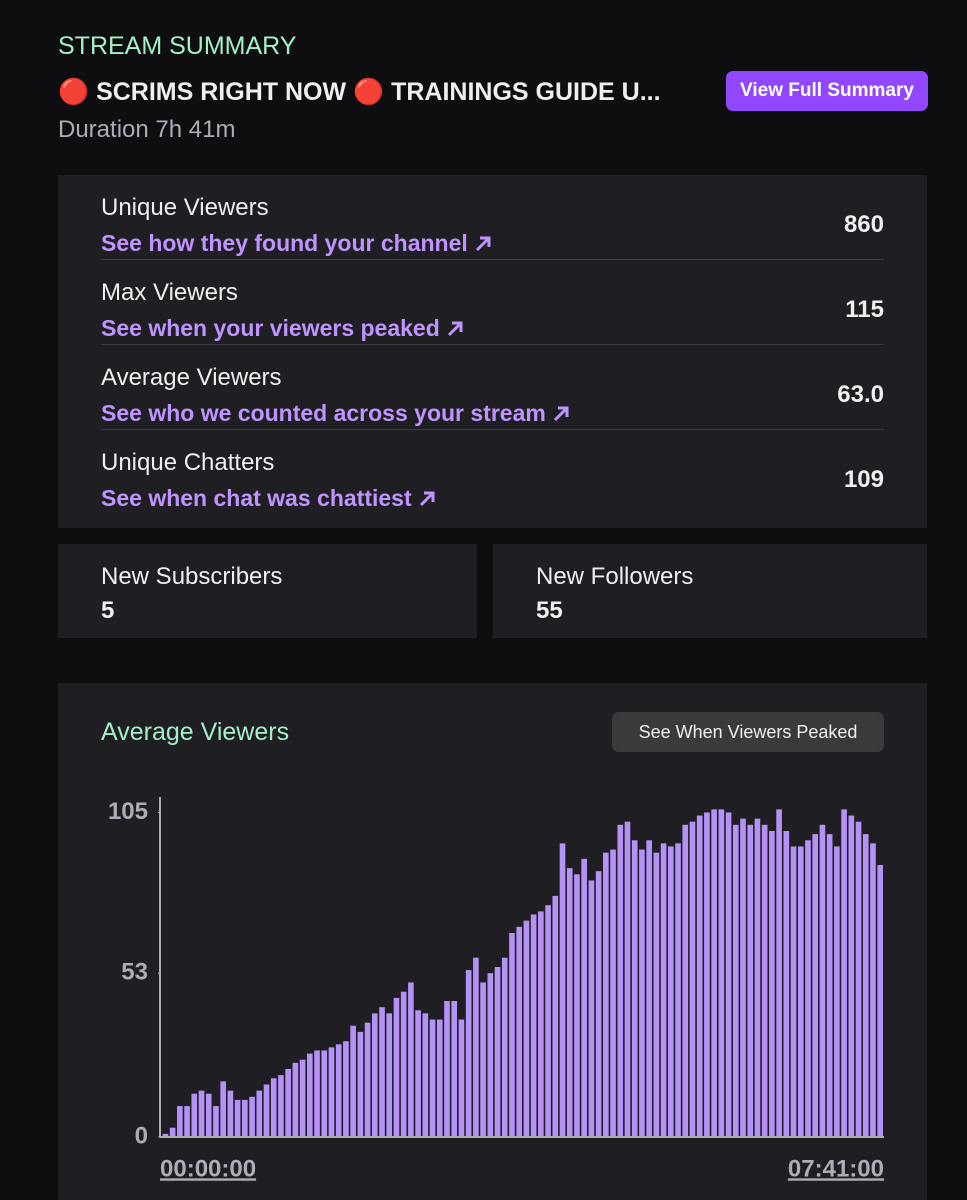 This screenshot has width=967, height=1200. What do you see at coordinates (284, 243) in the screenshot?
I see `stat-link: See how they found your channel` at bounding box center [284, 243].